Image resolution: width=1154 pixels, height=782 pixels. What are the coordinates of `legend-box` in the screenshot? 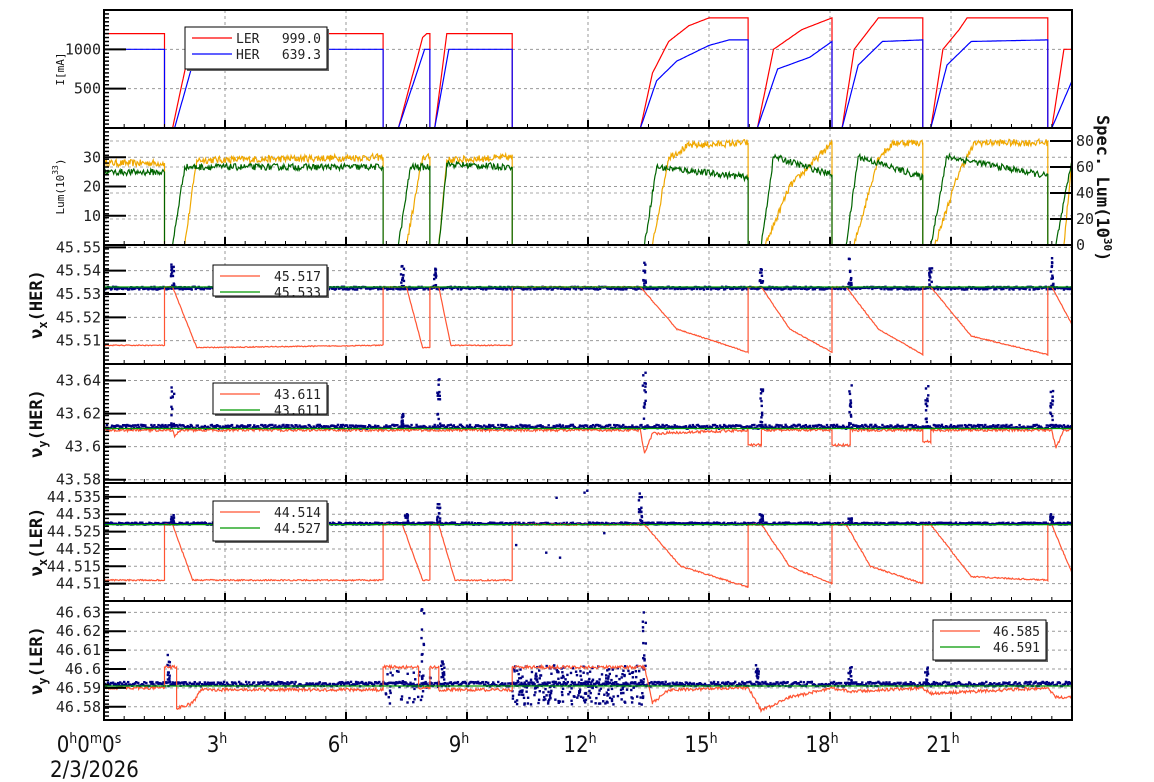 It's located at (270, 280).